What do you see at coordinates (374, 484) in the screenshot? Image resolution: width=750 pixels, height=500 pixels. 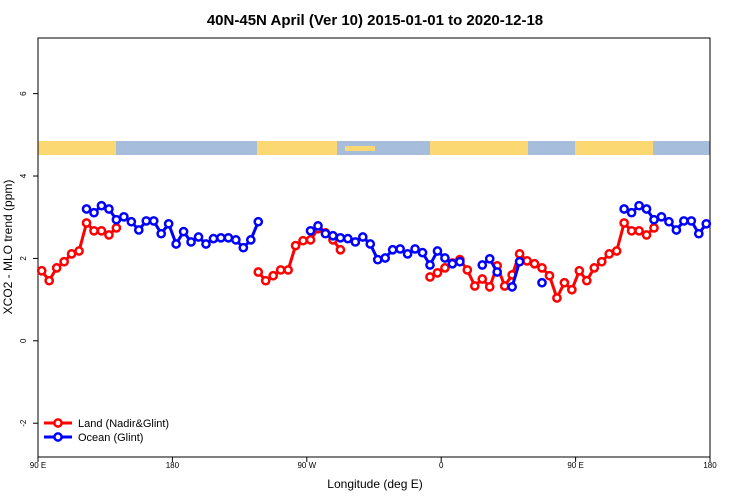 I see `x-axis-label: Longitude (deg E)` at bounding box center [374, 484].